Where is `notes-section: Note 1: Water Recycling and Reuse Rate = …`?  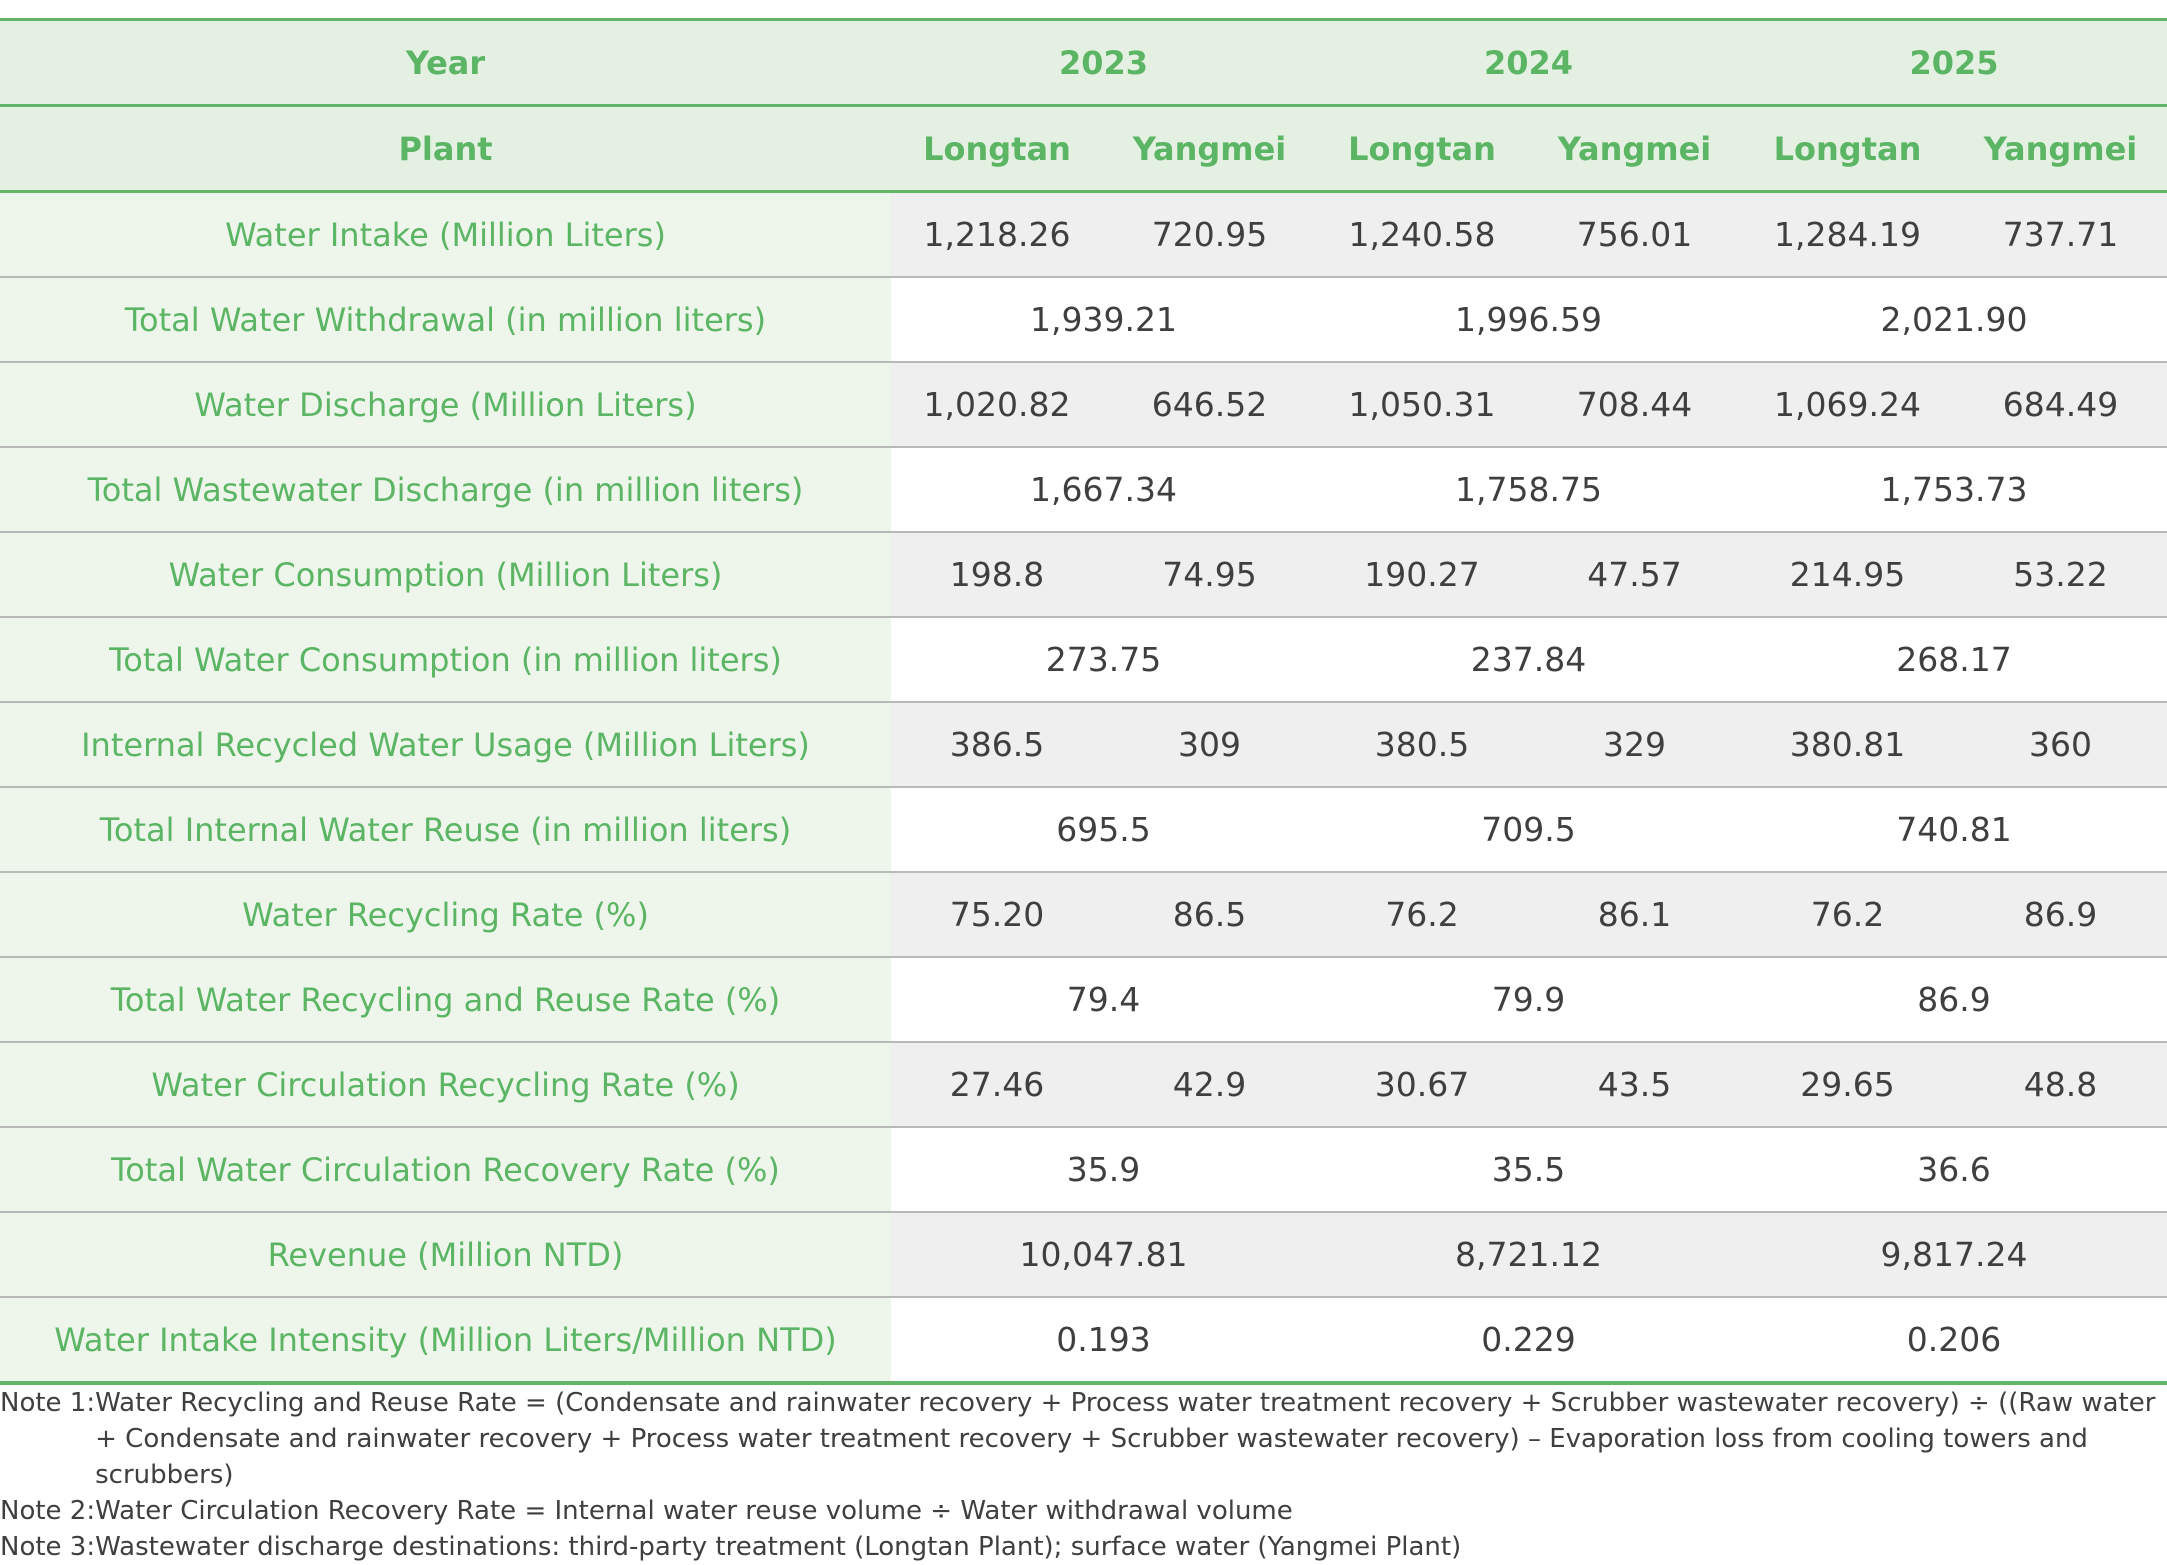
notes-section: Note 1: Water Recycling and Reuse Rate = … is located at coordinates (1083, 1475).